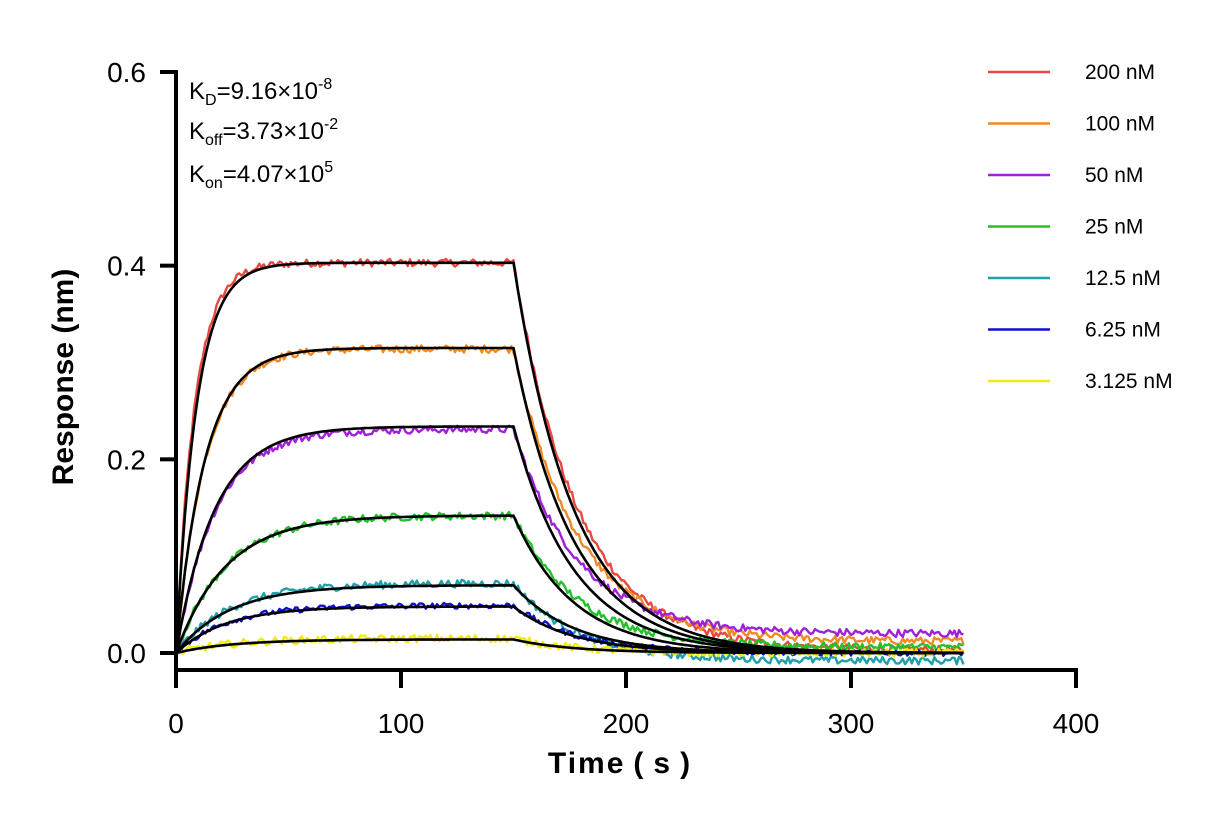 The height and width of the screenshot is (825, 1232). What do you see at coordinates (1114, 227) in the screenshot?
I see `legend-label: 25 nM` at bounding box center [1114, 227].